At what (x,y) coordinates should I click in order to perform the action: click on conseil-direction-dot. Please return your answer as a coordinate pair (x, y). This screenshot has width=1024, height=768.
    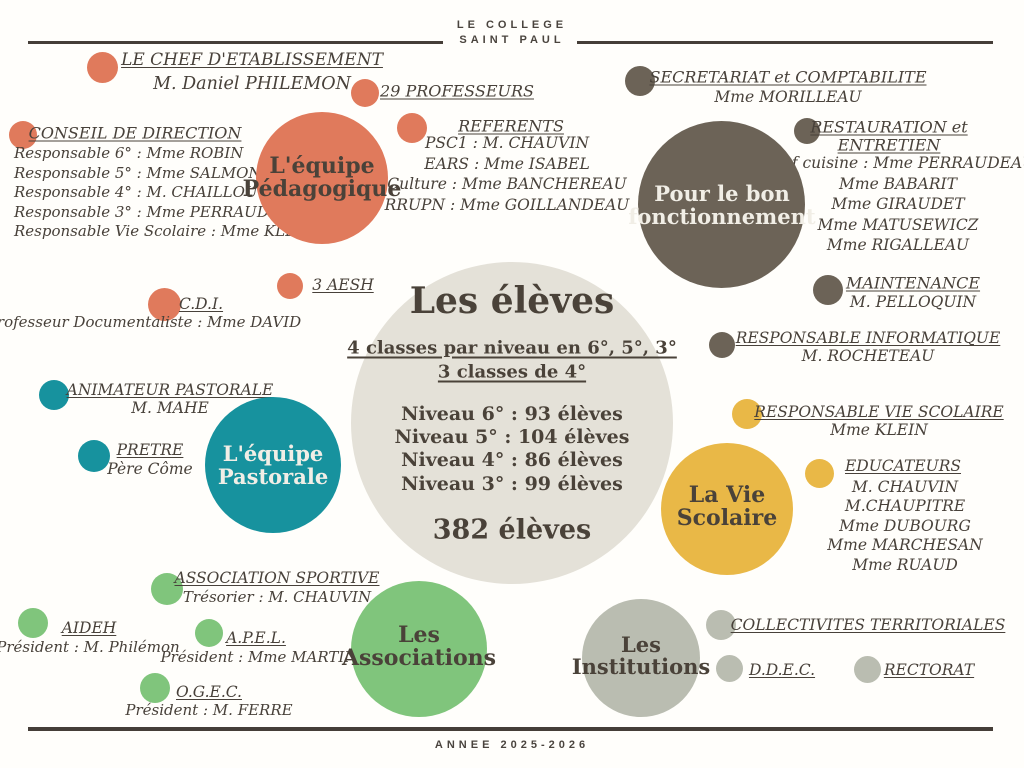
    Looking at the image, I should click on (23, 135).